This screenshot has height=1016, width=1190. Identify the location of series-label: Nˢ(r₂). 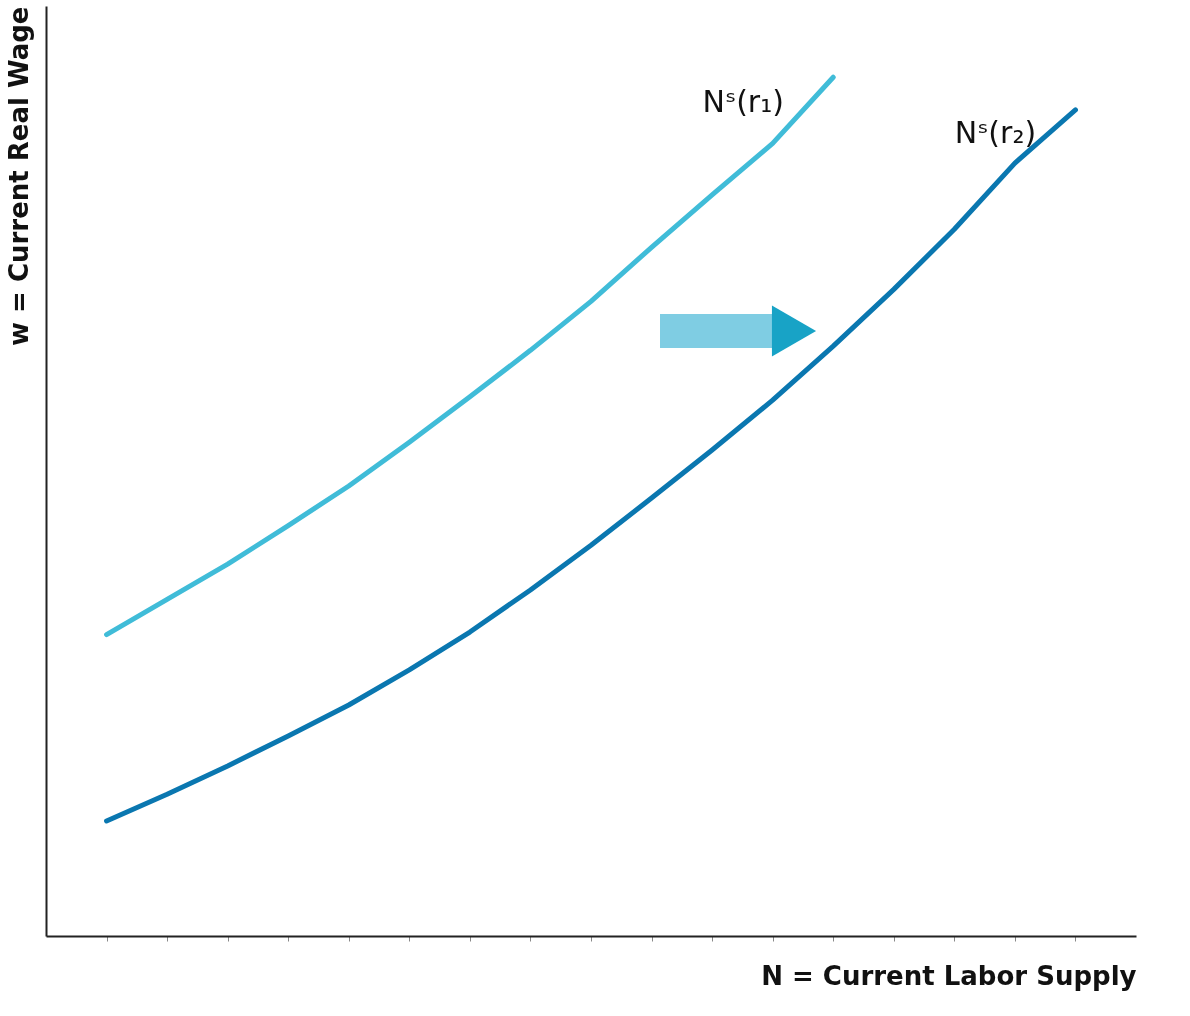
(995, 132).